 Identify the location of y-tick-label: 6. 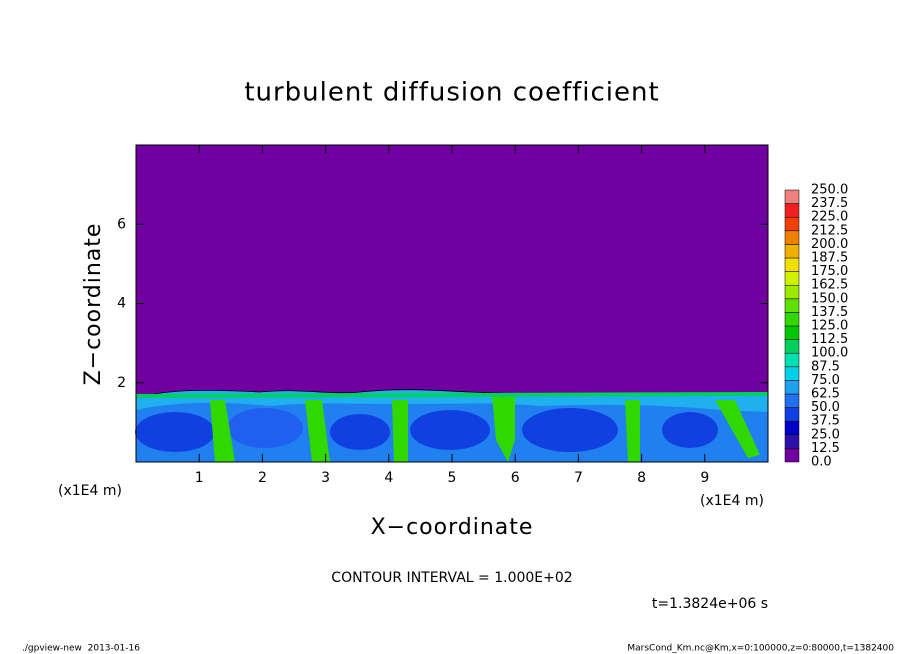
(121, 224).